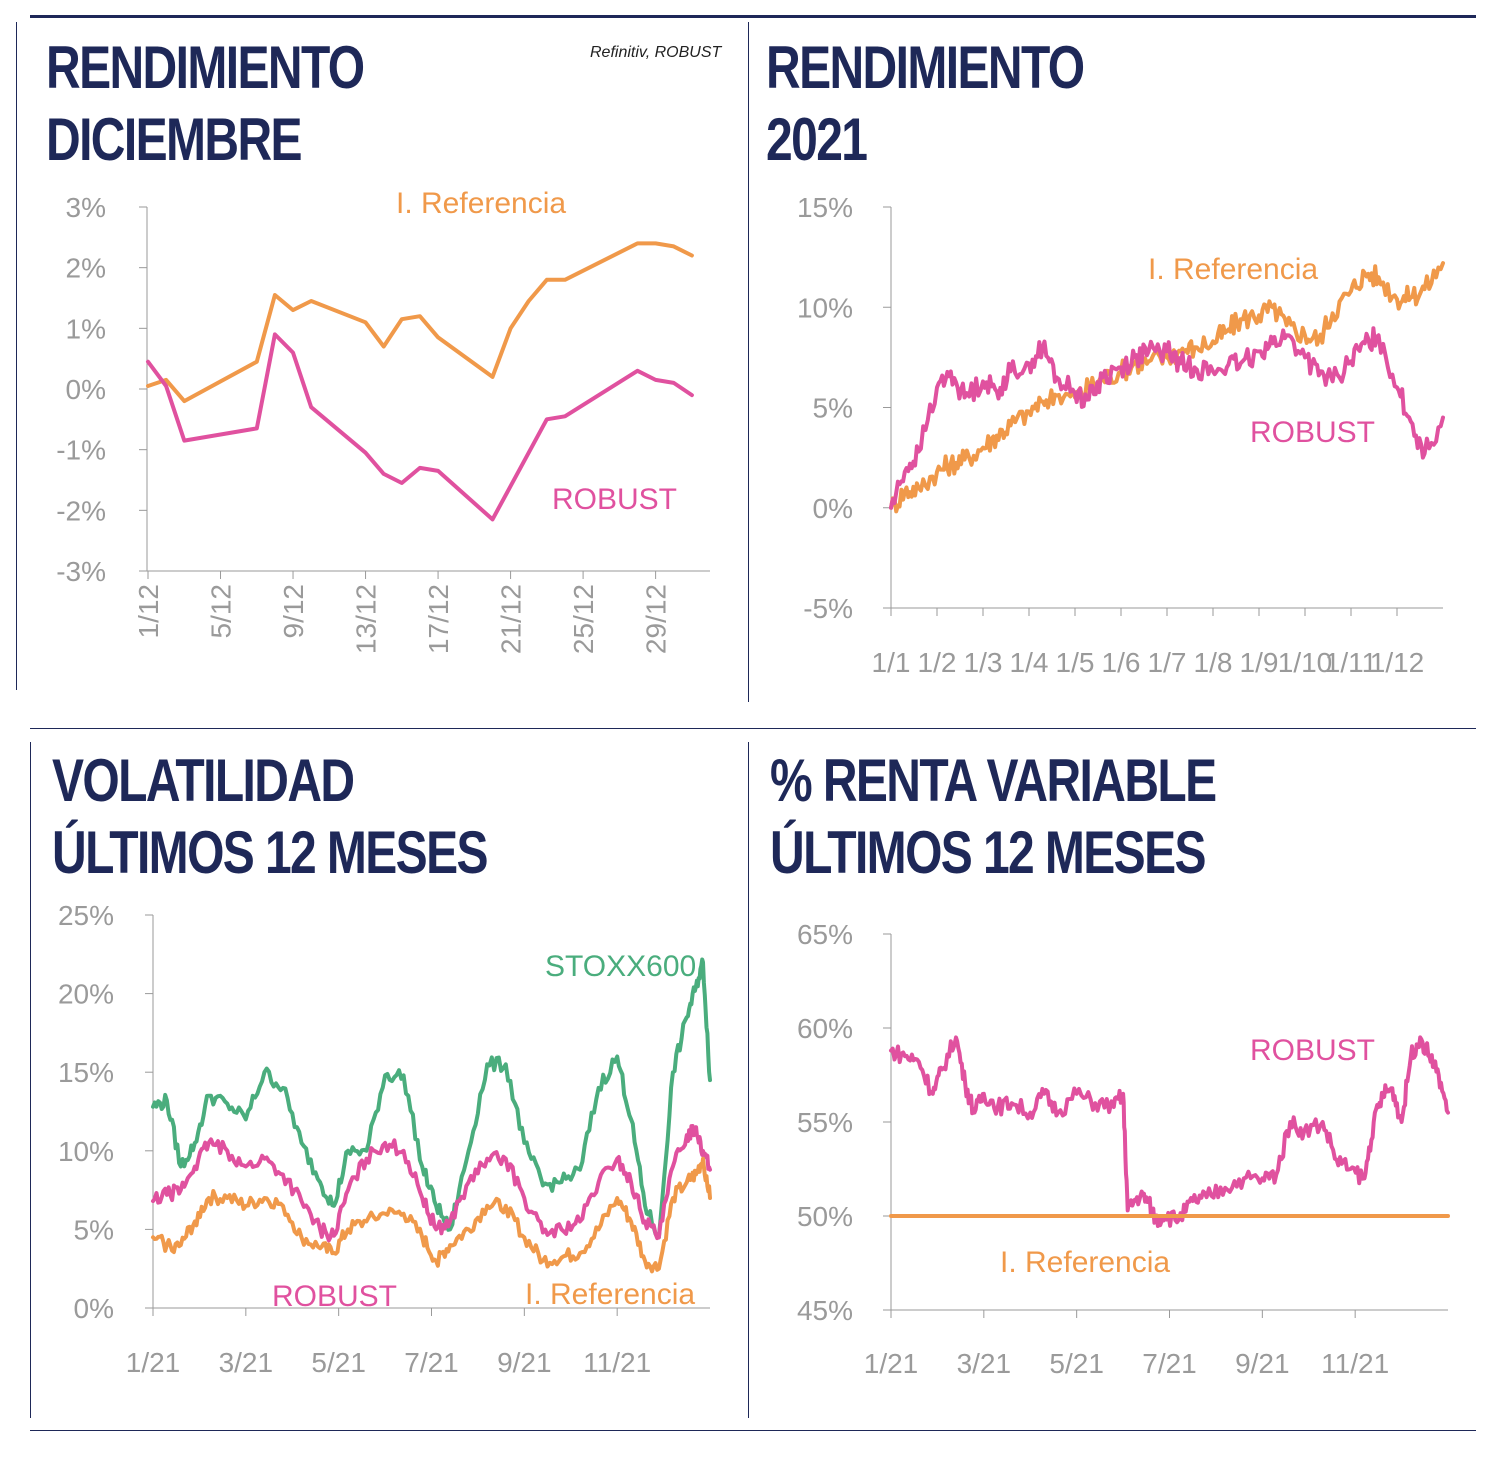 The image size is (1504, 1459). I want to click on y-tick-label: 60%, so click(825, 1028).